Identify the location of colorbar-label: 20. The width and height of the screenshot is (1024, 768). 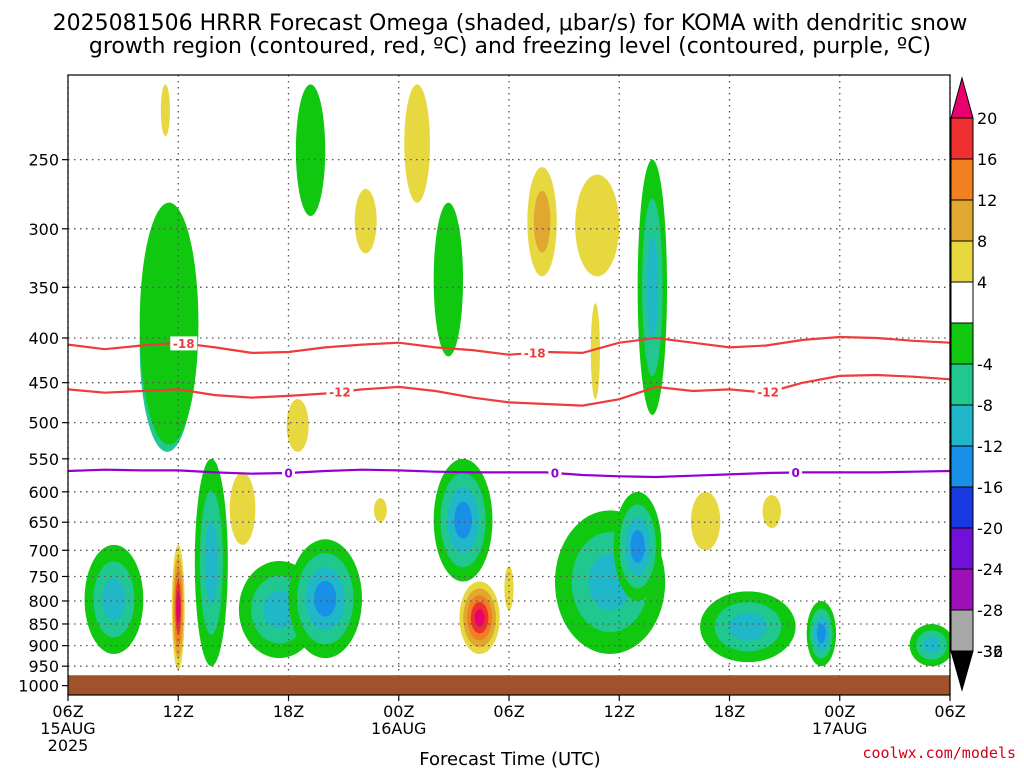
(987, 118).